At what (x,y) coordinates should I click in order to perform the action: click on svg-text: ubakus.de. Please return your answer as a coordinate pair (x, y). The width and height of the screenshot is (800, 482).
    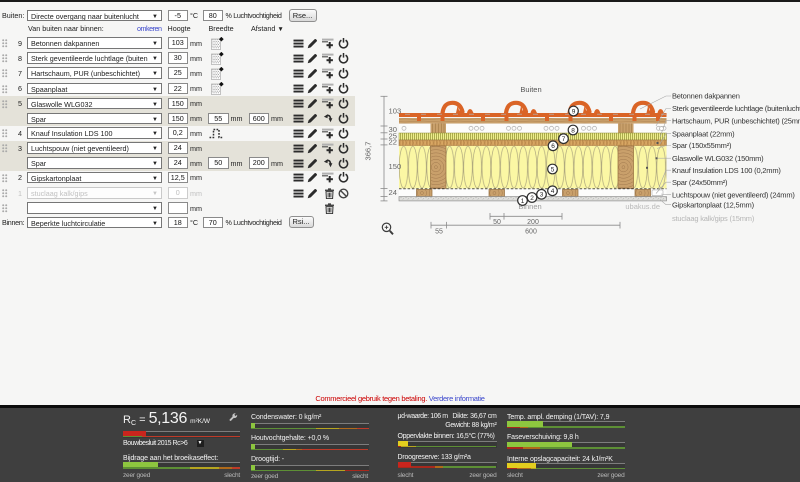
    Looking at the image, I should click on (642, 206).